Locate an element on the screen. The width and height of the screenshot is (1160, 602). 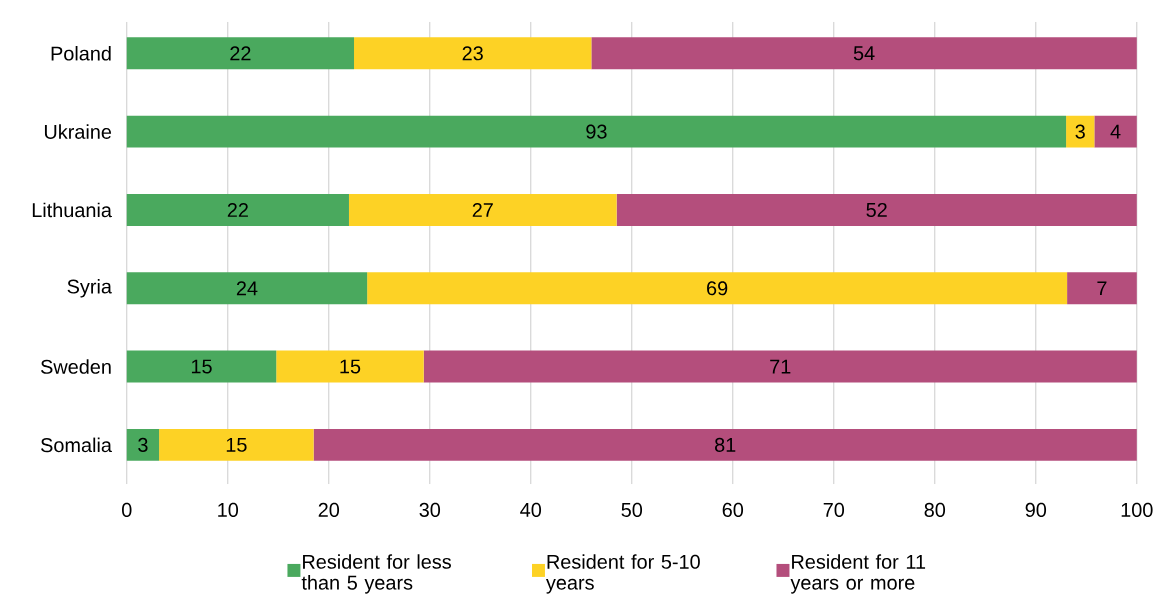
data-label: 71 is located at coordinates (780, 366).